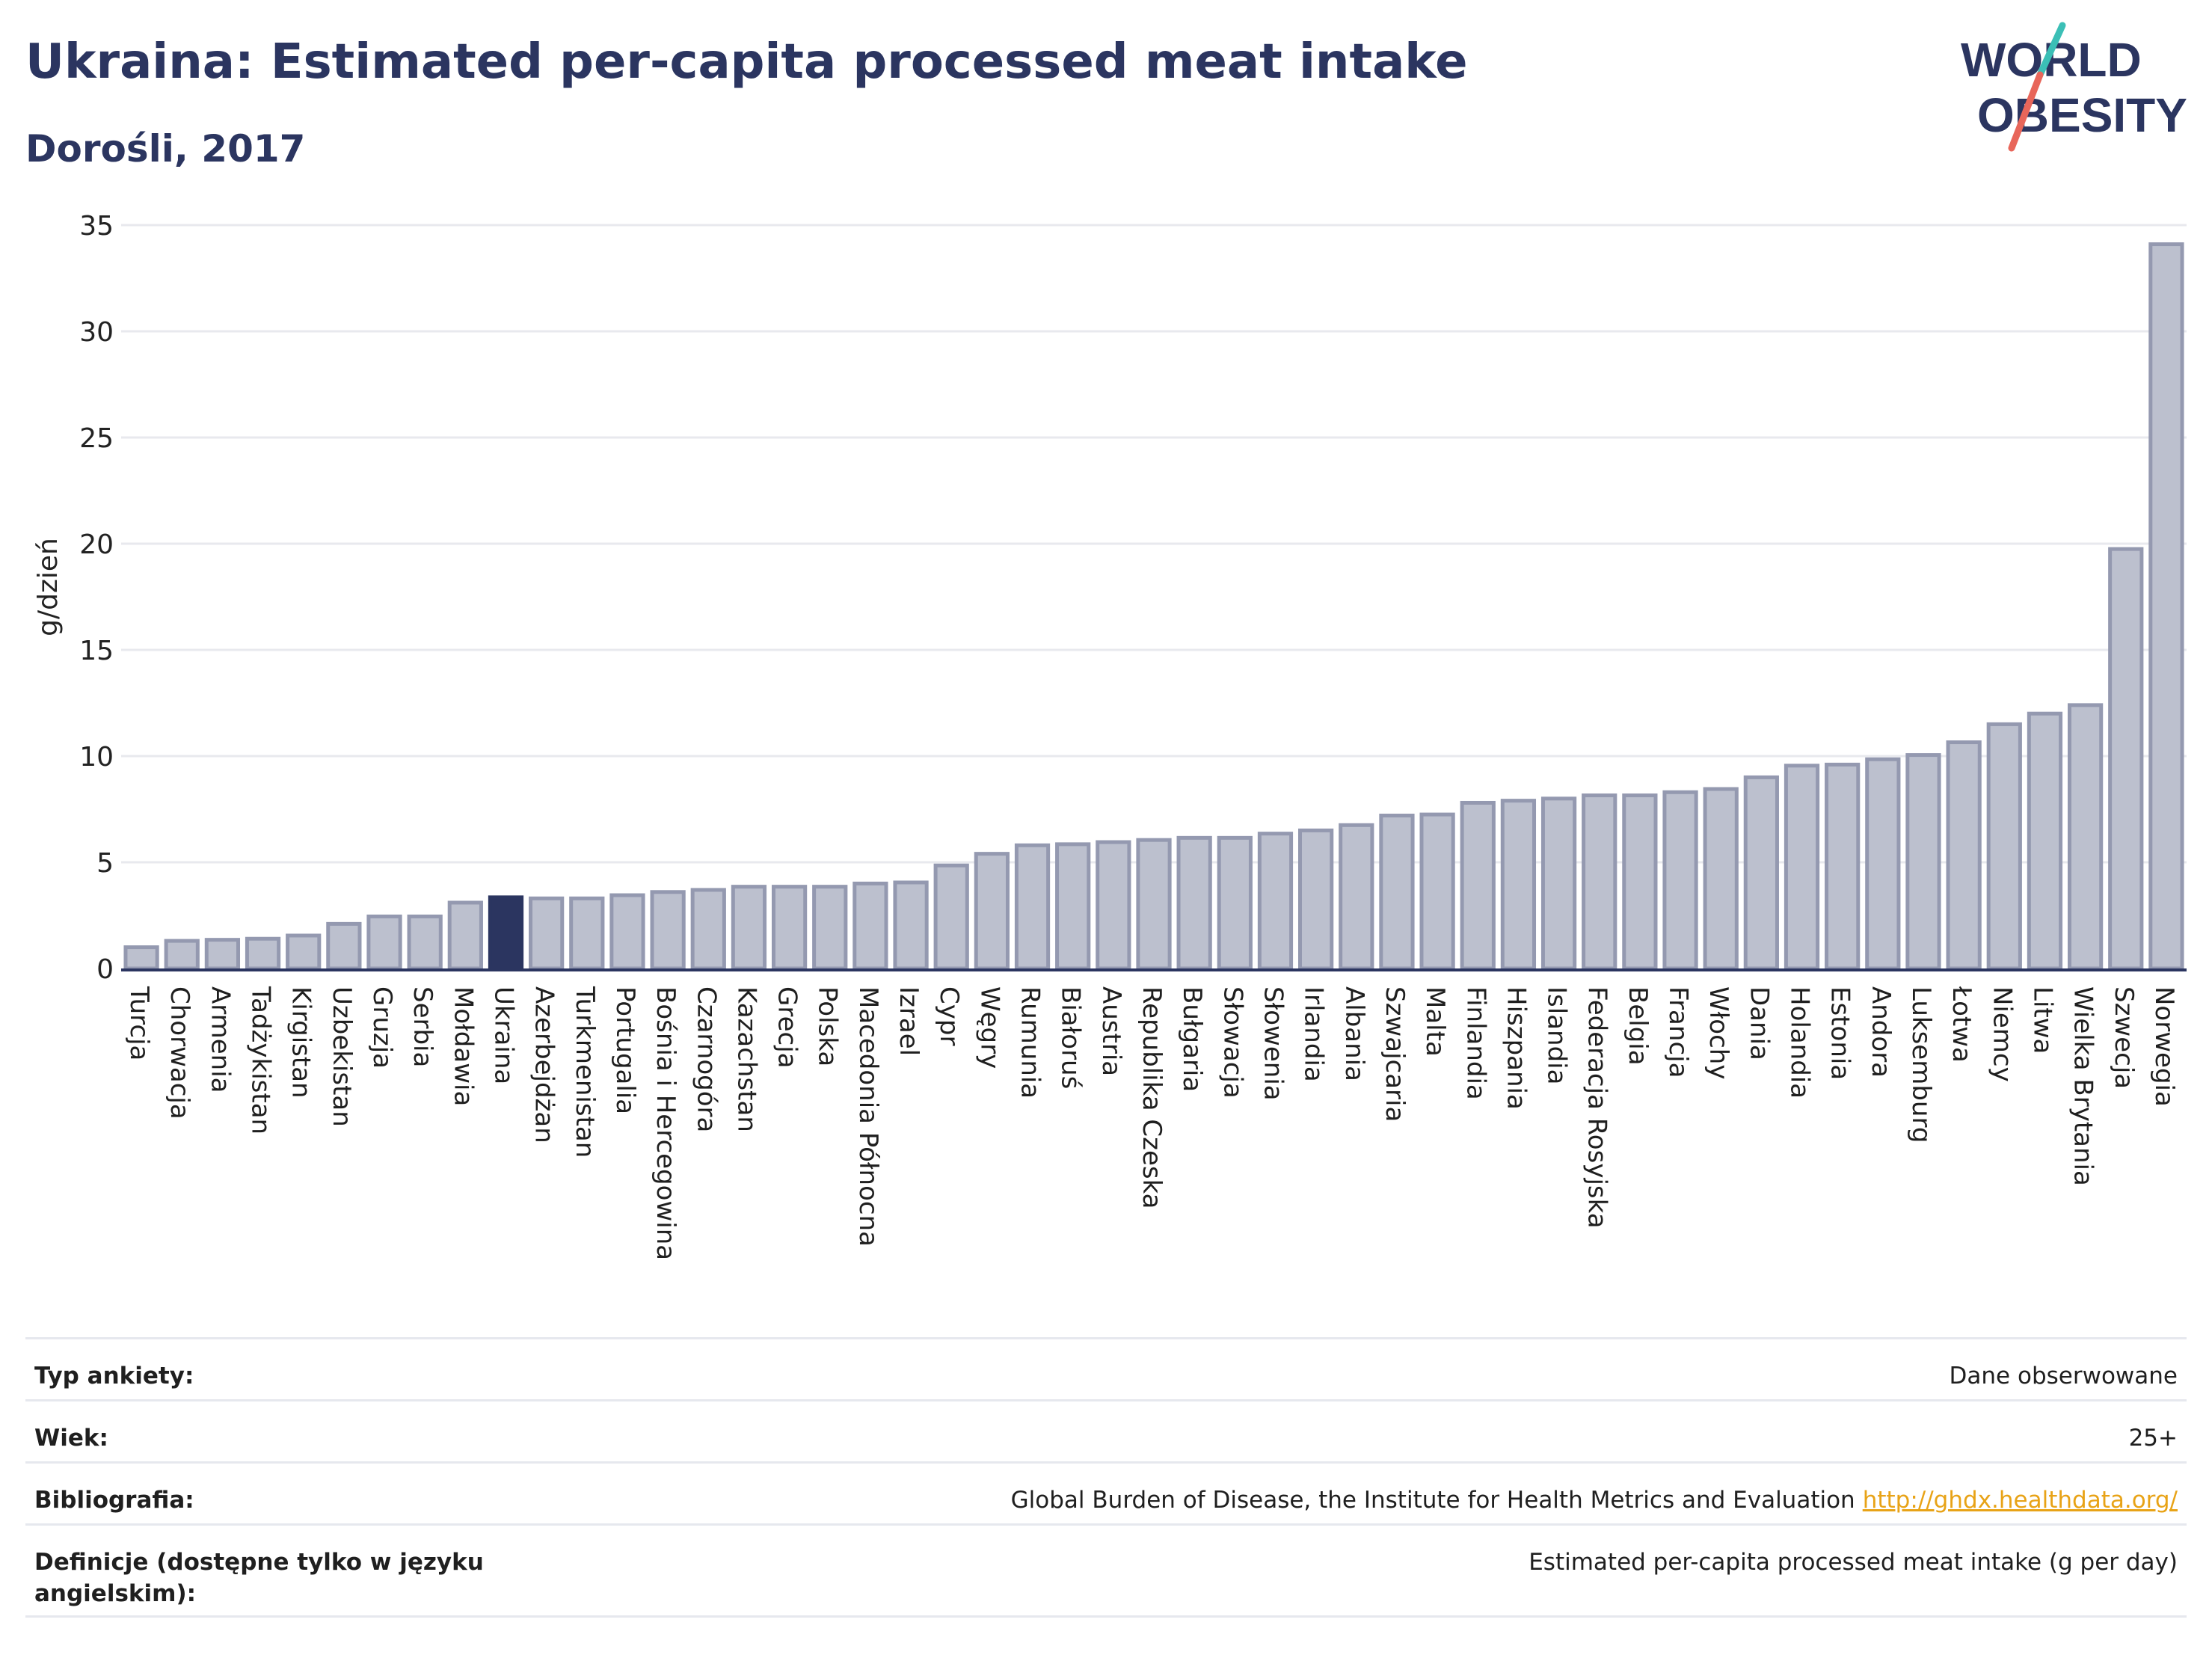  What do you see at coordinates (746, 1059) in the screenshot?
I see `x-tick-label: Kazachstan` at bounding box center [746, 1059].